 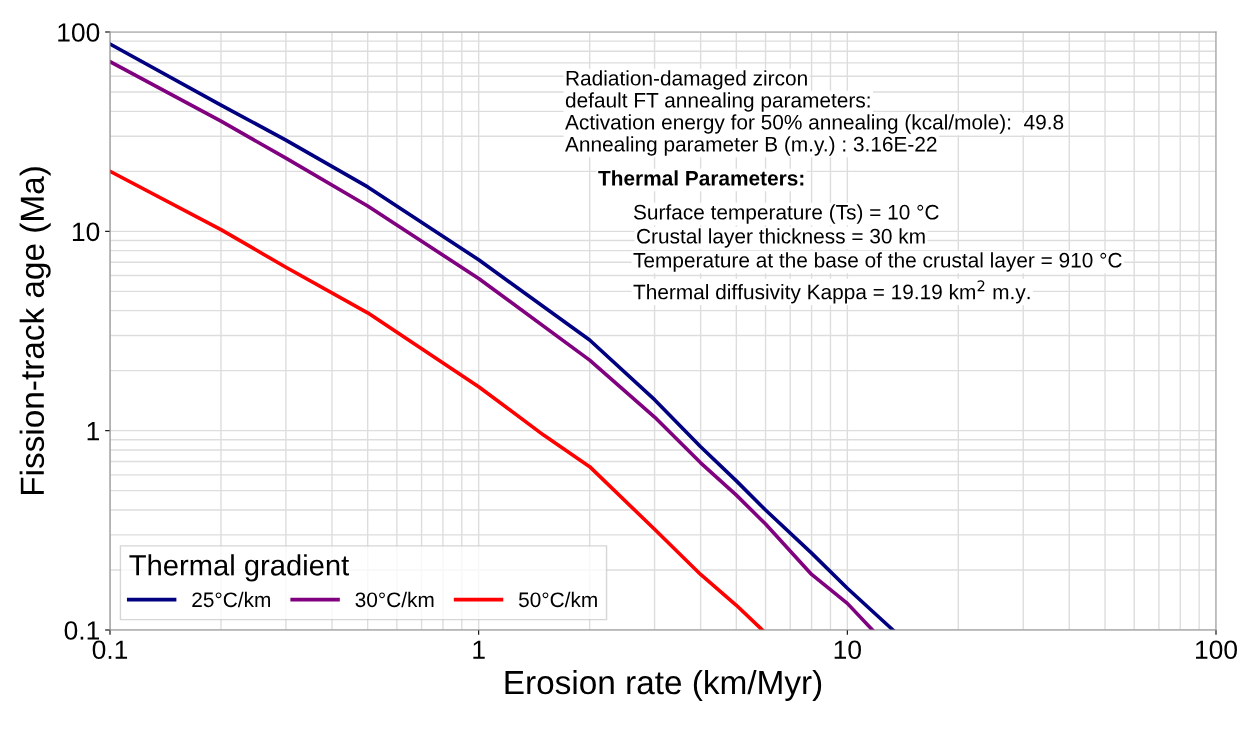 I want to click on y-axis-title: Fission-track age (Ma), so click(x=35, y=331).